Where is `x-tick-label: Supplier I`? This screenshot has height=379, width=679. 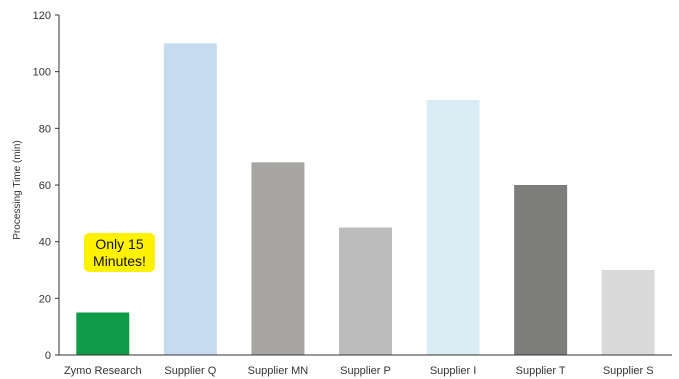
x-tick-label: Supplier I is located at coordinates (453, 371).